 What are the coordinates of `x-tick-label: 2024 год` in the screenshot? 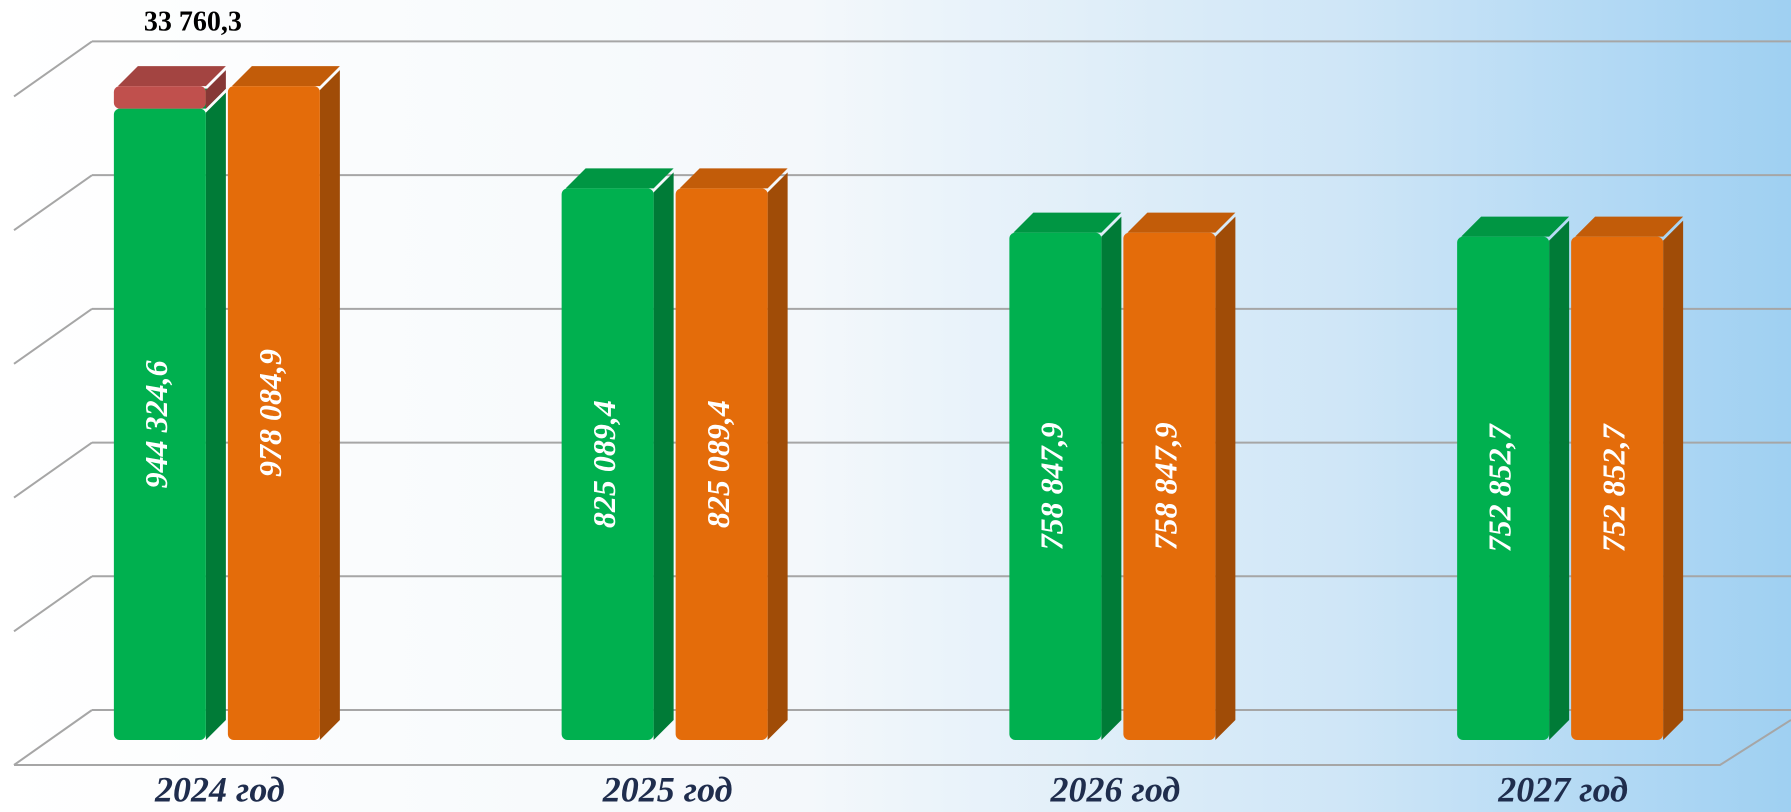 It's located at (219, 789).